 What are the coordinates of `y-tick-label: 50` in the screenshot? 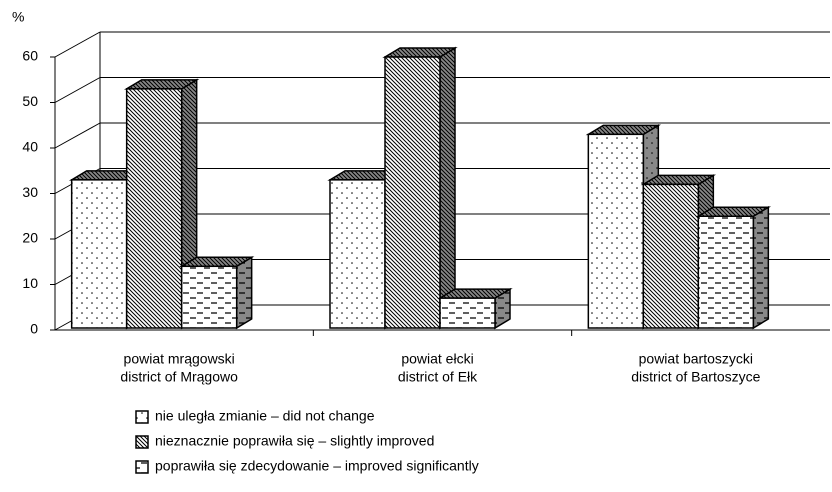 It's located at (30, 101).